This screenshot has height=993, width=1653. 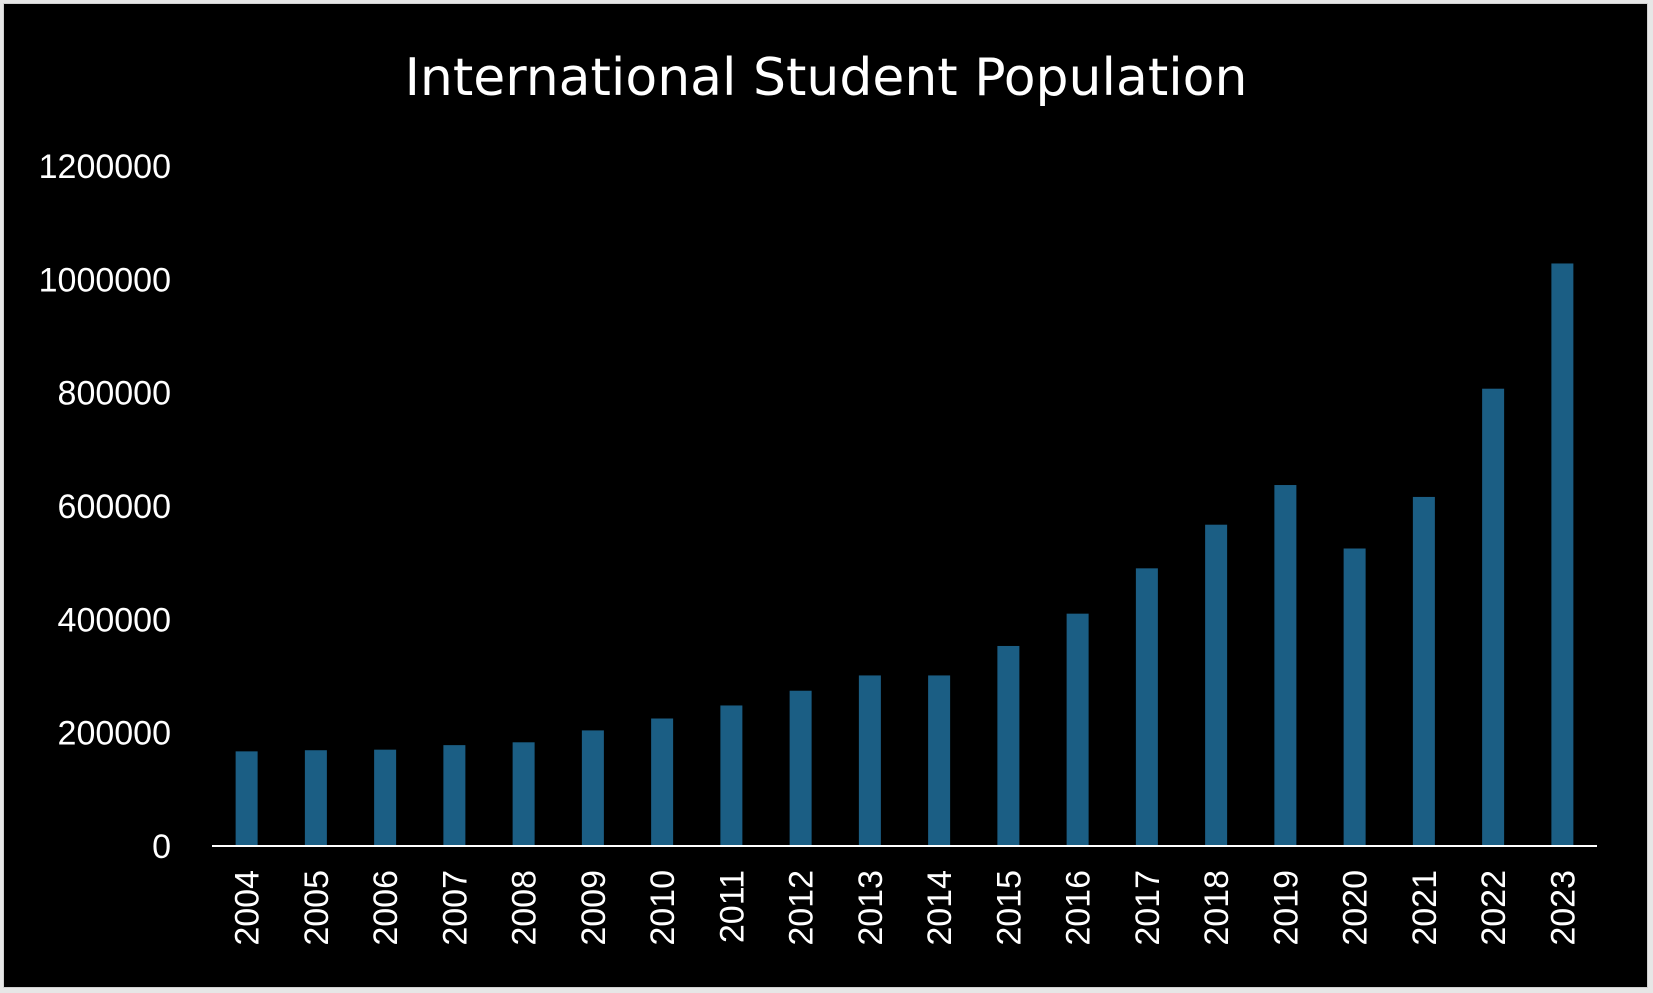 What do you see at coordinates (105, 280) in the screenshot?
I see `y-tick-label: 1000000` at bounding box center [105, 280].